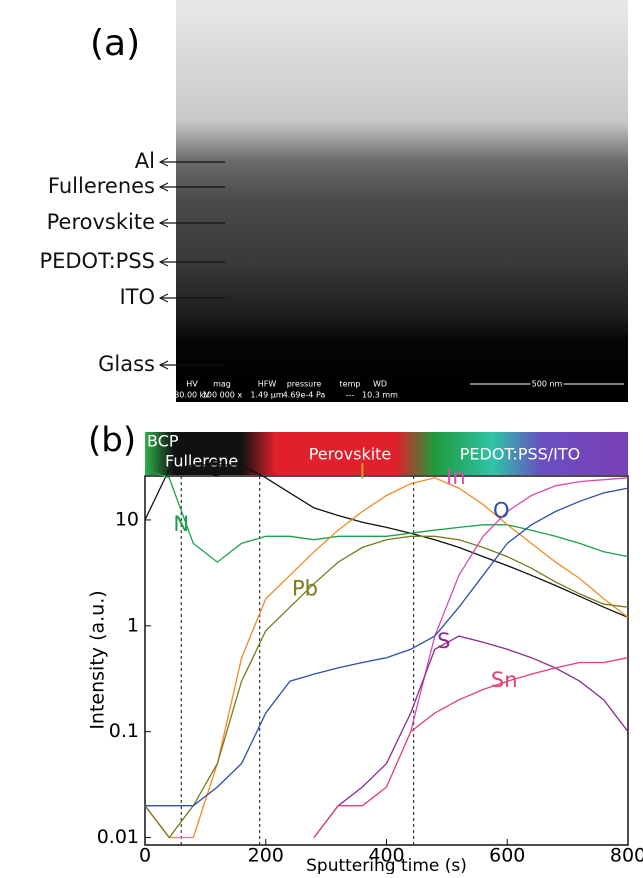 The height and width of the screenshot is (878, 643). I want to click on series-label: N, so click(181, 524).